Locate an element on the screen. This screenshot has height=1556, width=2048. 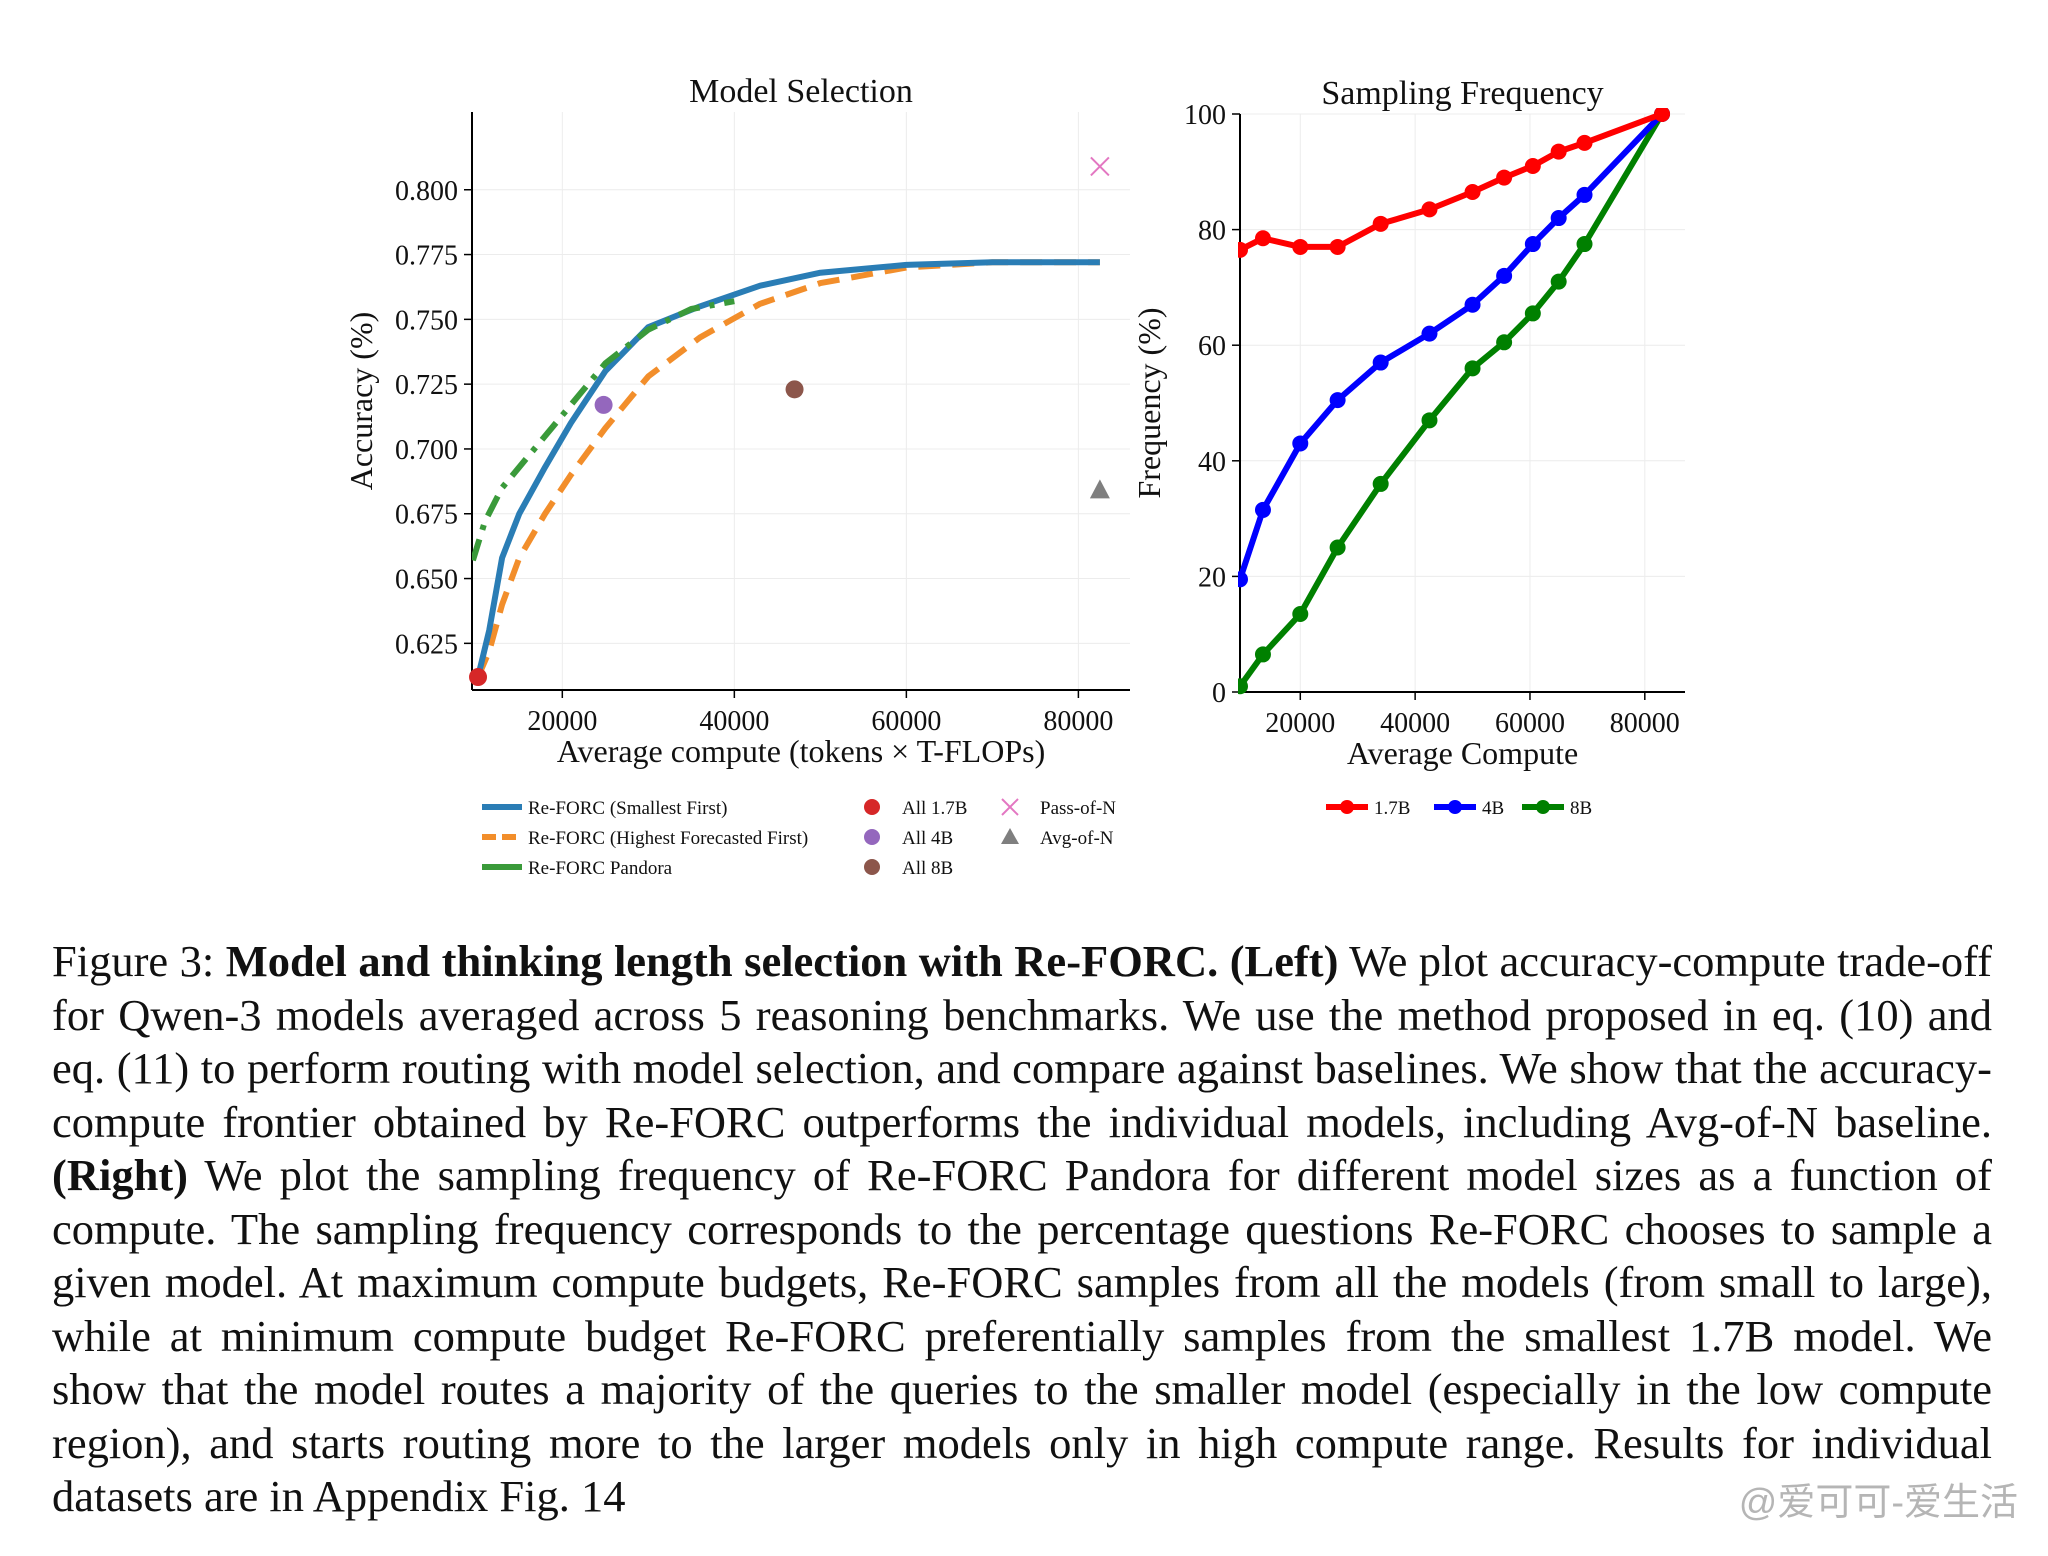
point-all-4b is located at coordinates (603, 404).